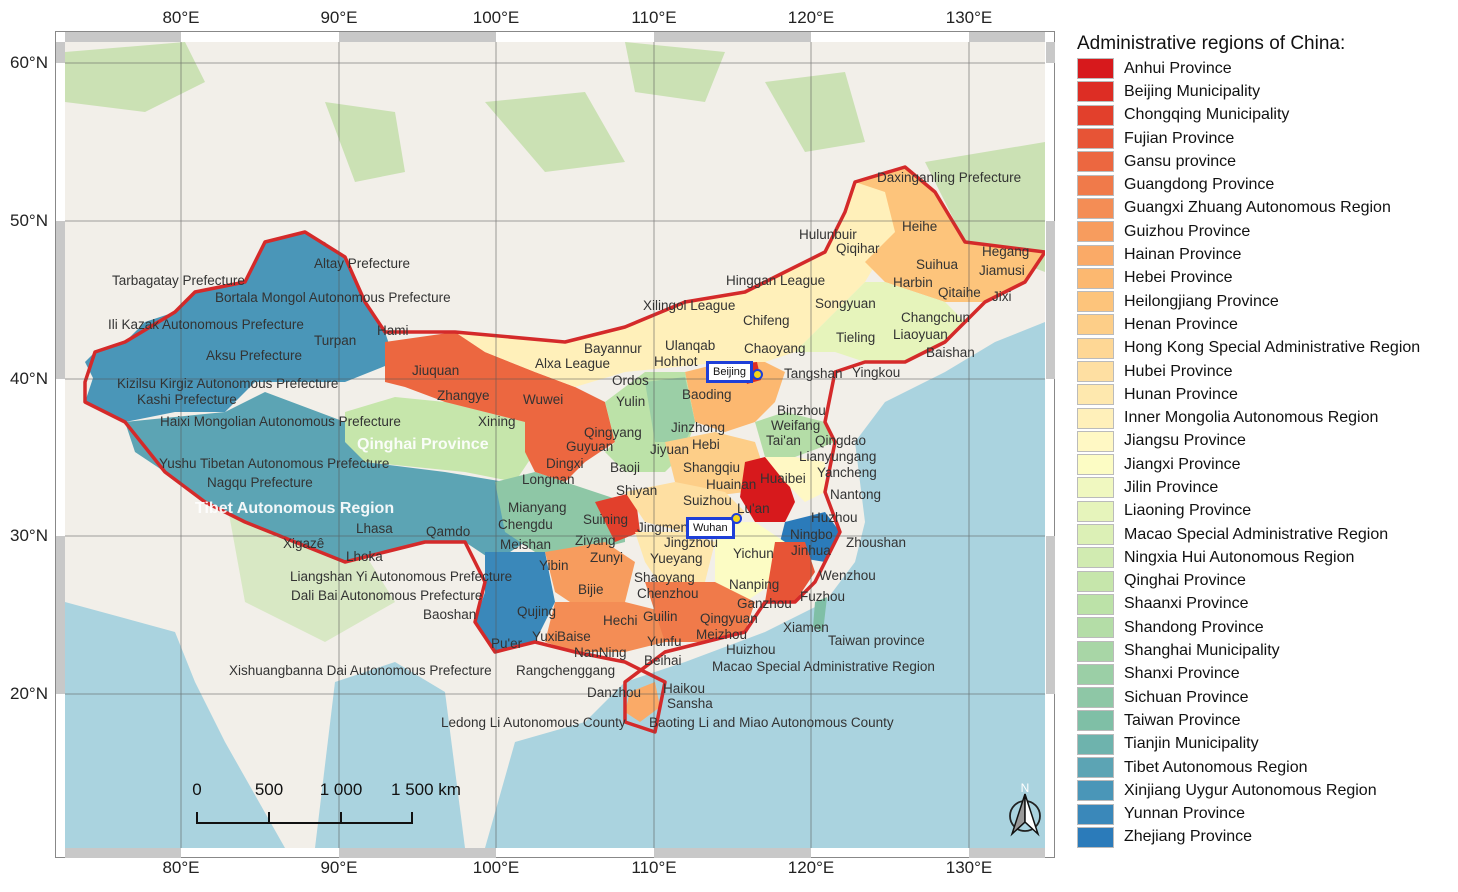  What do you see at coordinates (764, 603) in the screenshot?
I see `place-label: Ganzhou` at bounding box center [764, 603].